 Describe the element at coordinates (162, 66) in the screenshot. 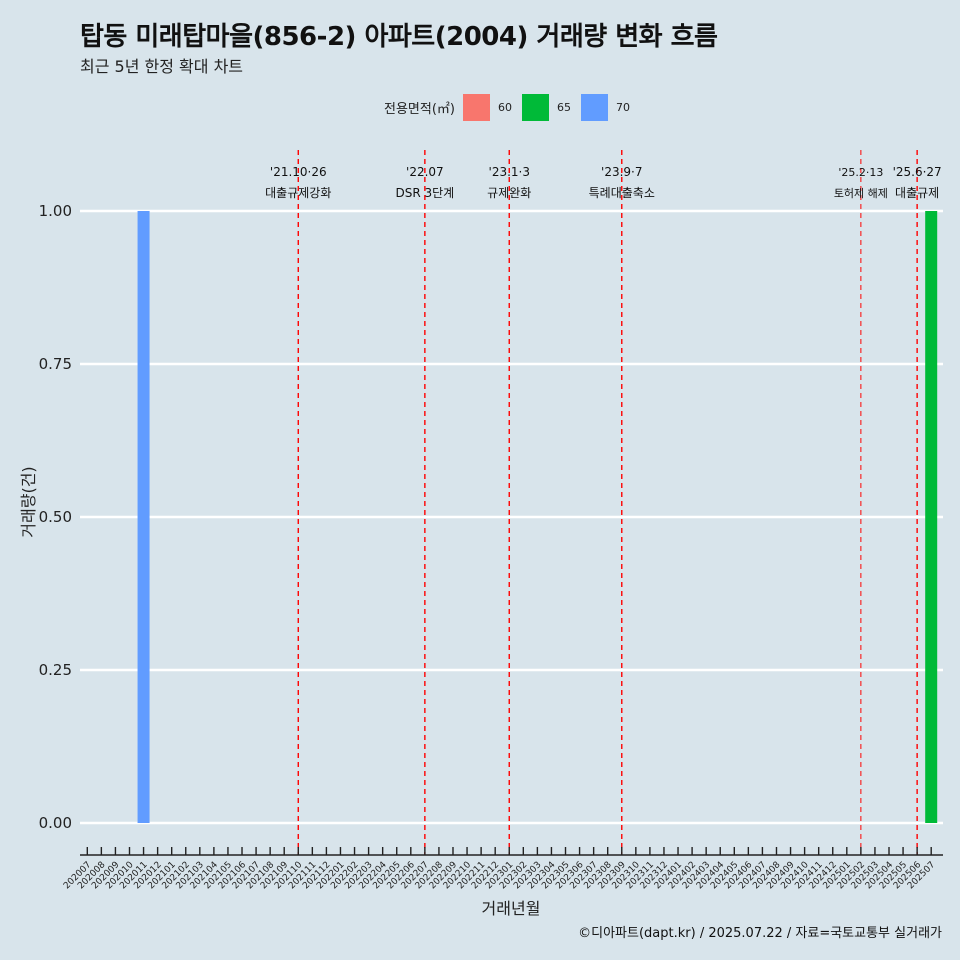

I see `chart-subtitle: 최근 5년 한정 확대 차트` at that location.